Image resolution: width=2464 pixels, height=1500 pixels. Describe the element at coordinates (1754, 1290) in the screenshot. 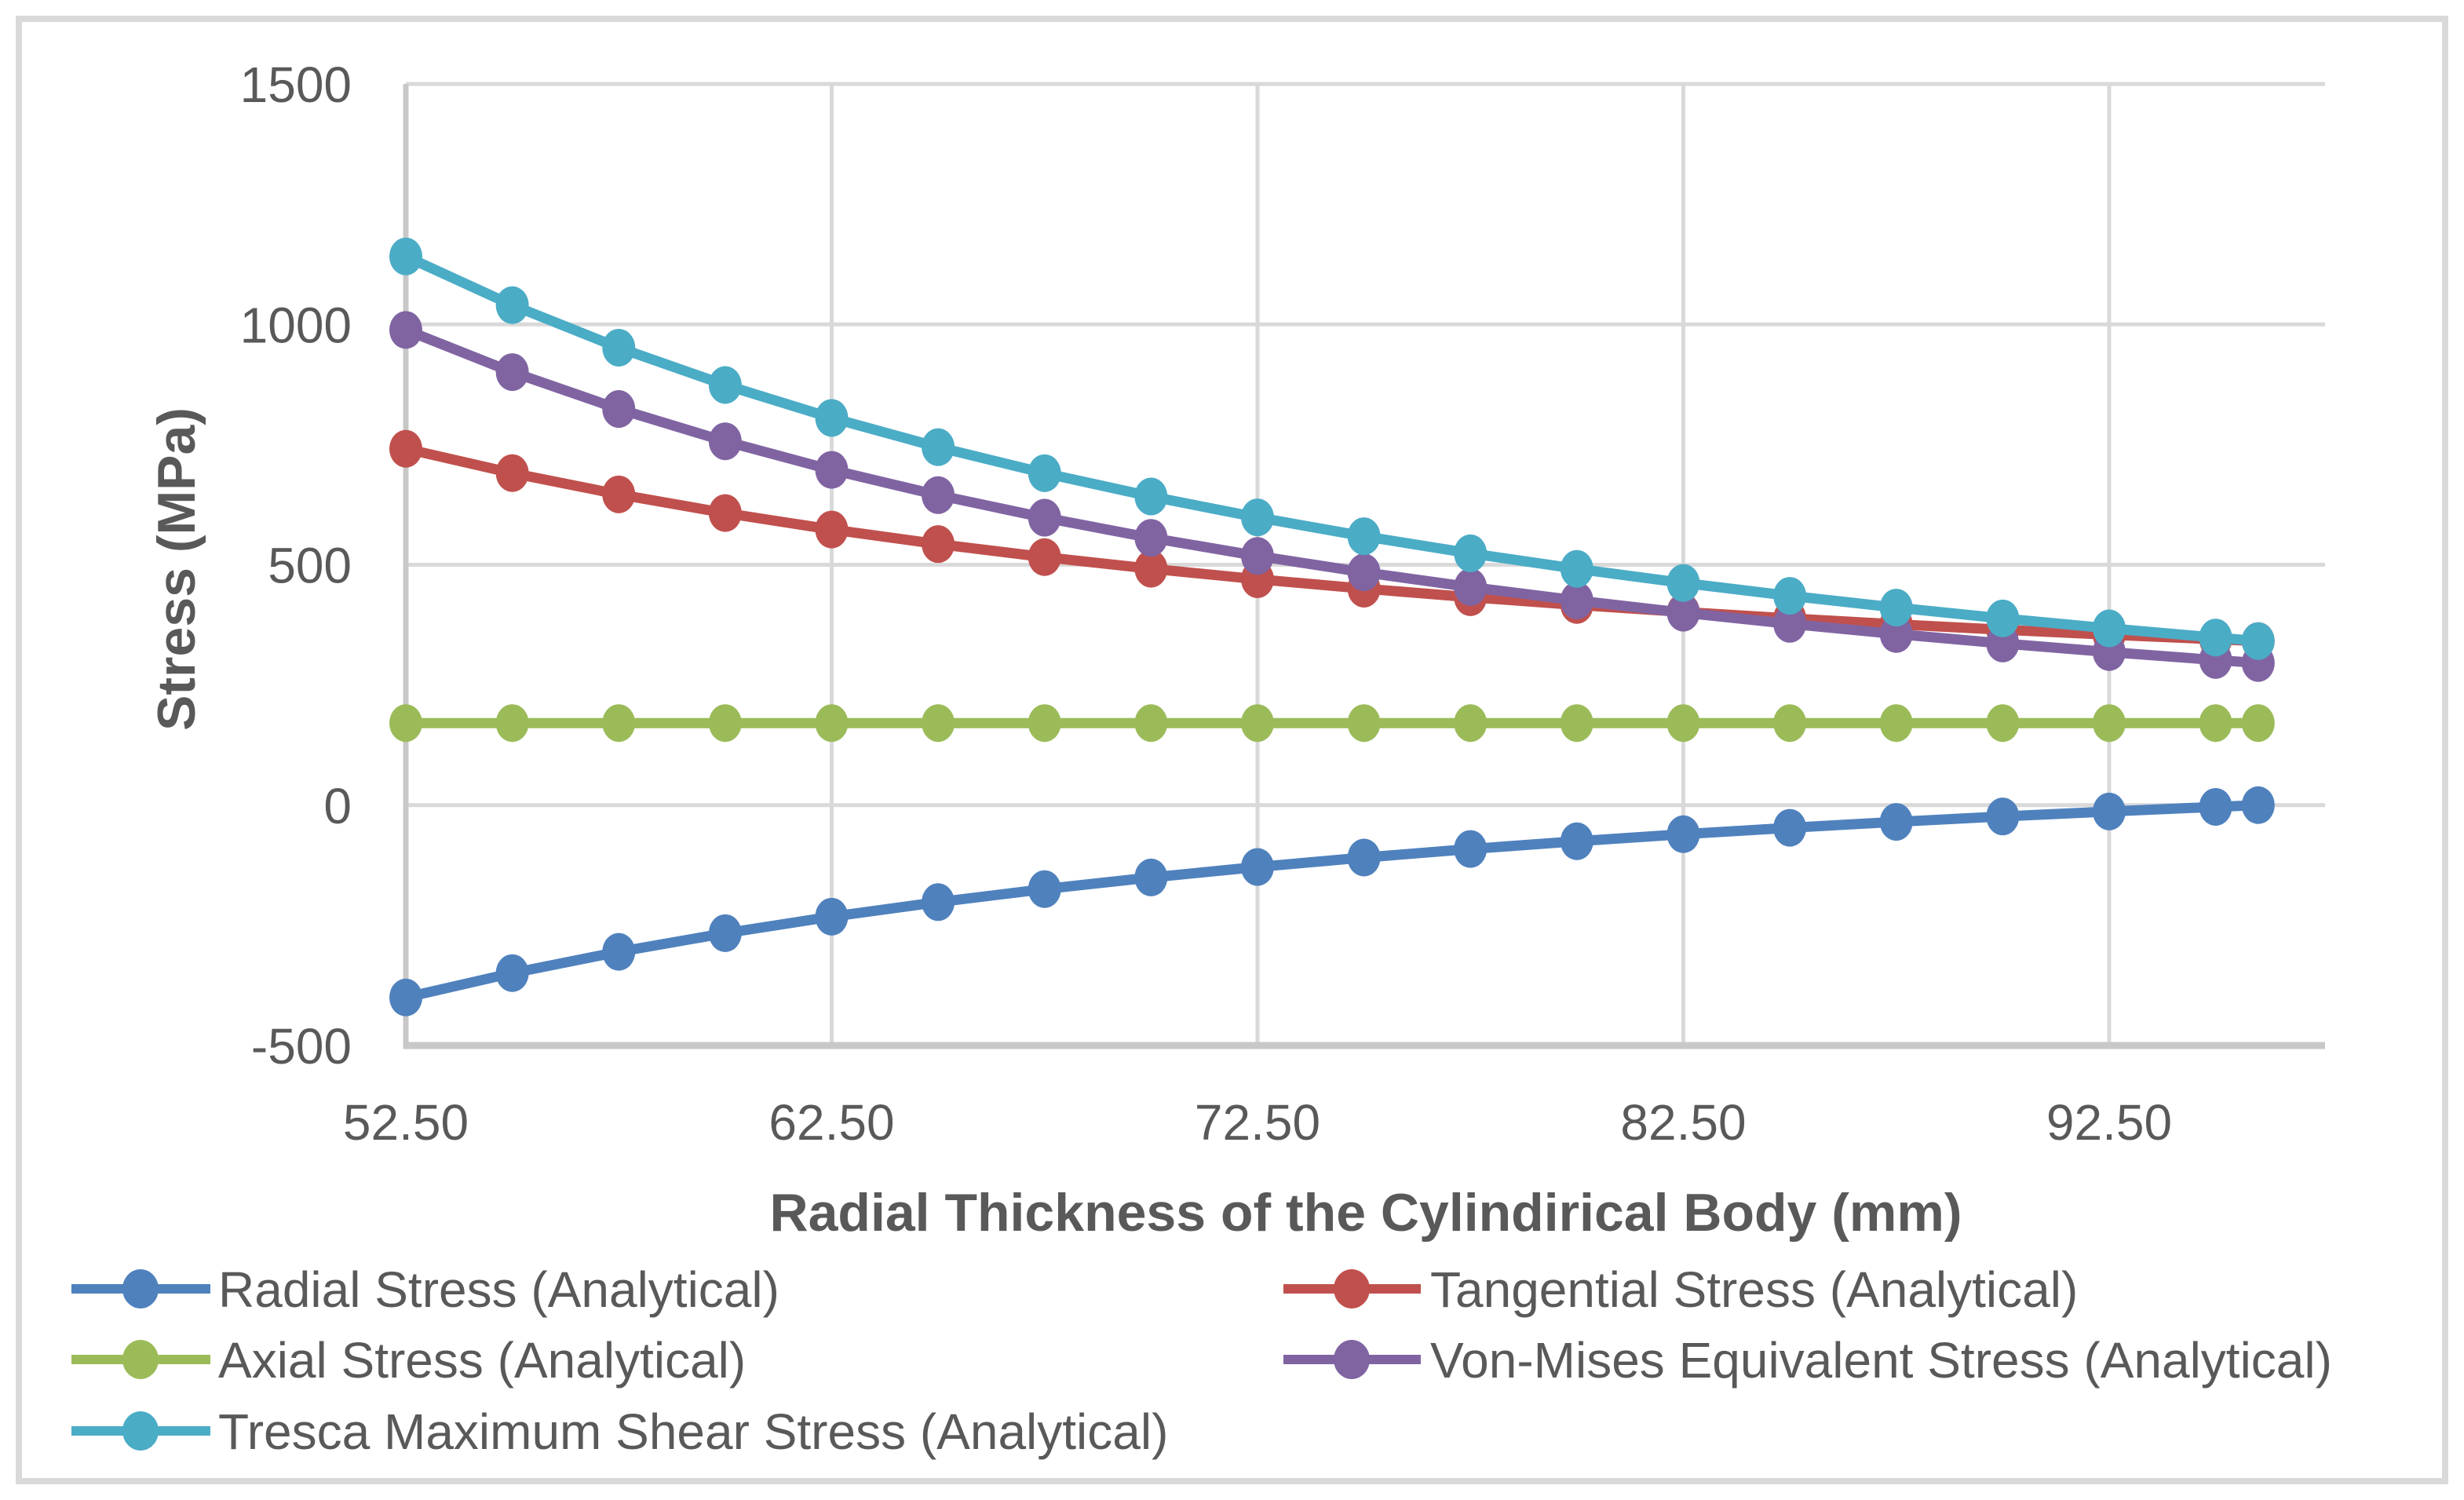

I see `legend-item-label: Tangential Stress (Analytical)` at that location.